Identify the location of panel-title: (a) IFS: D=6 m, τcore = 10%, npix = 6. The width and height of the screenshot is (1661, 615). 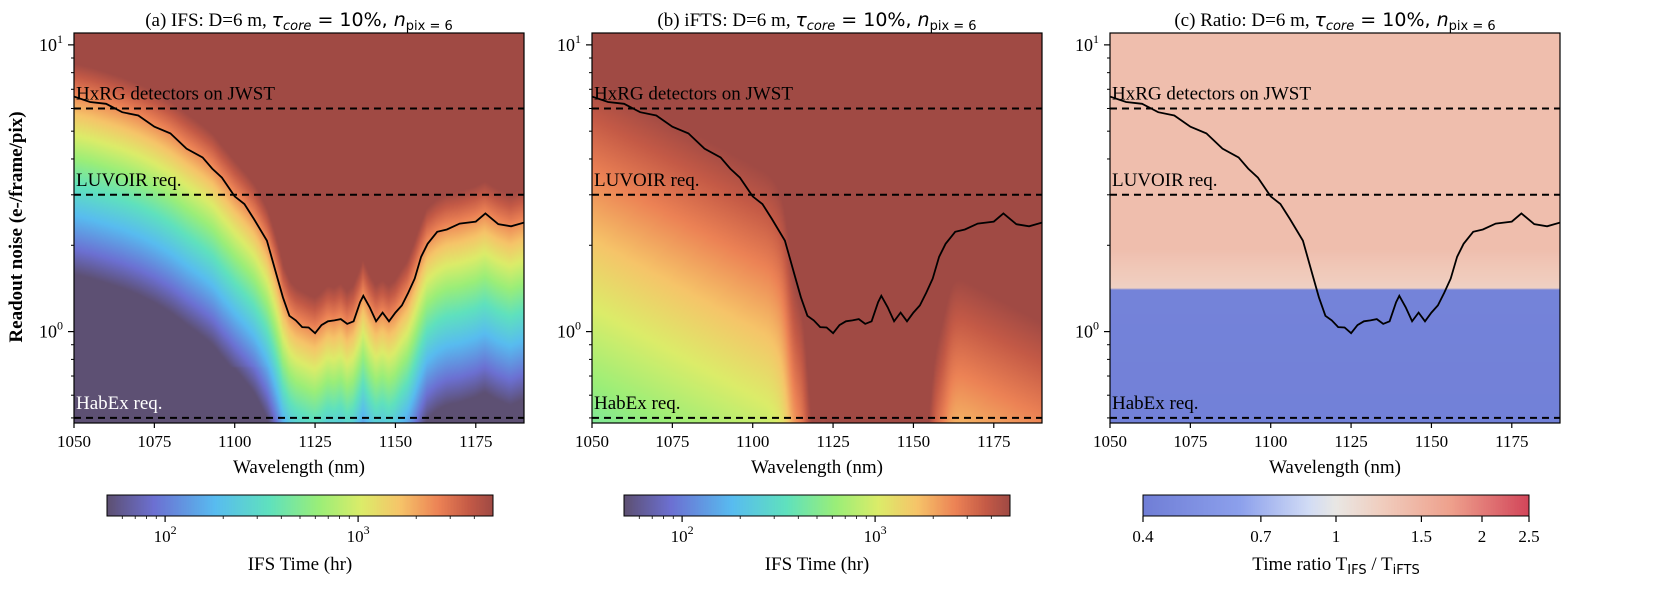
(299, 21).